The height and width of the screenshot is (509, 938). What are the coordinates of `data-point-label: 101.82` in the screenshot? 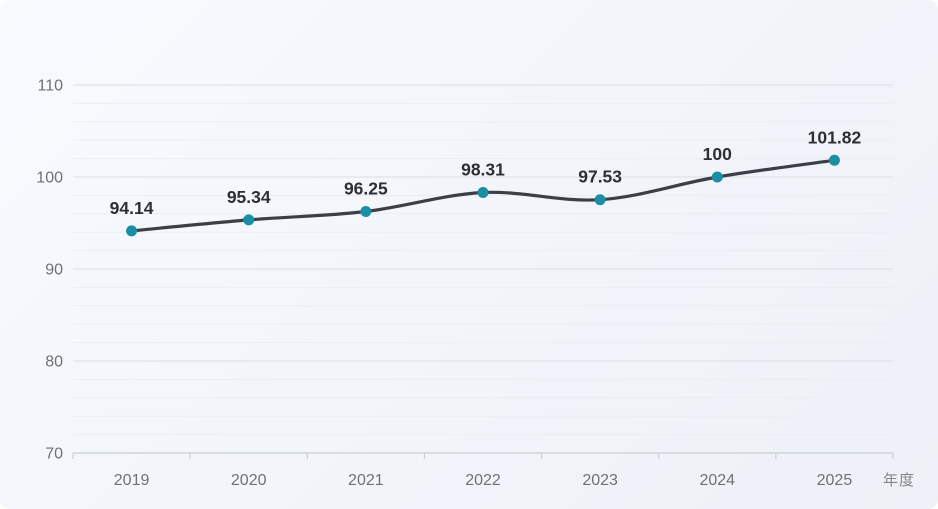 It's located at (835, 137).